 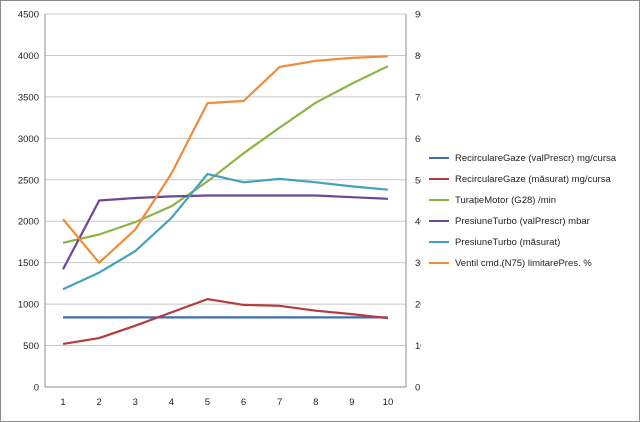 I want to click on x-tick-label: 3, so click(x=135, y=402).